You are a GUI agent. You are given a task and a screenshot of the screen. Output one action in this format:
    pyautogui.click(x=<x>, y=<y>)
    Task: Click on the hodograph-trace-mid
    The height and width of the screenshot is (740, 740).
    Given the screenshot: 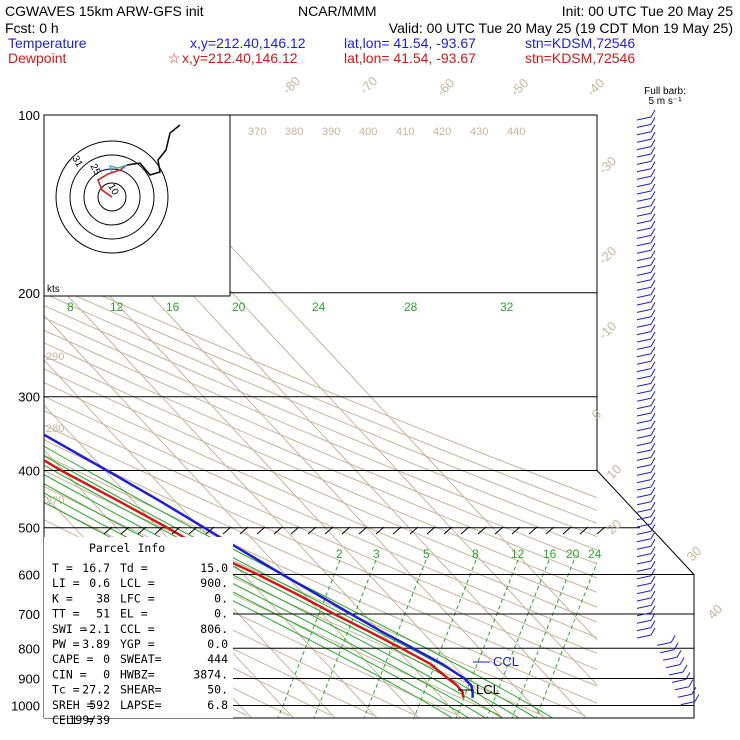 What is the action you would take?
    pyautogui.click(x=118, y=168)
    